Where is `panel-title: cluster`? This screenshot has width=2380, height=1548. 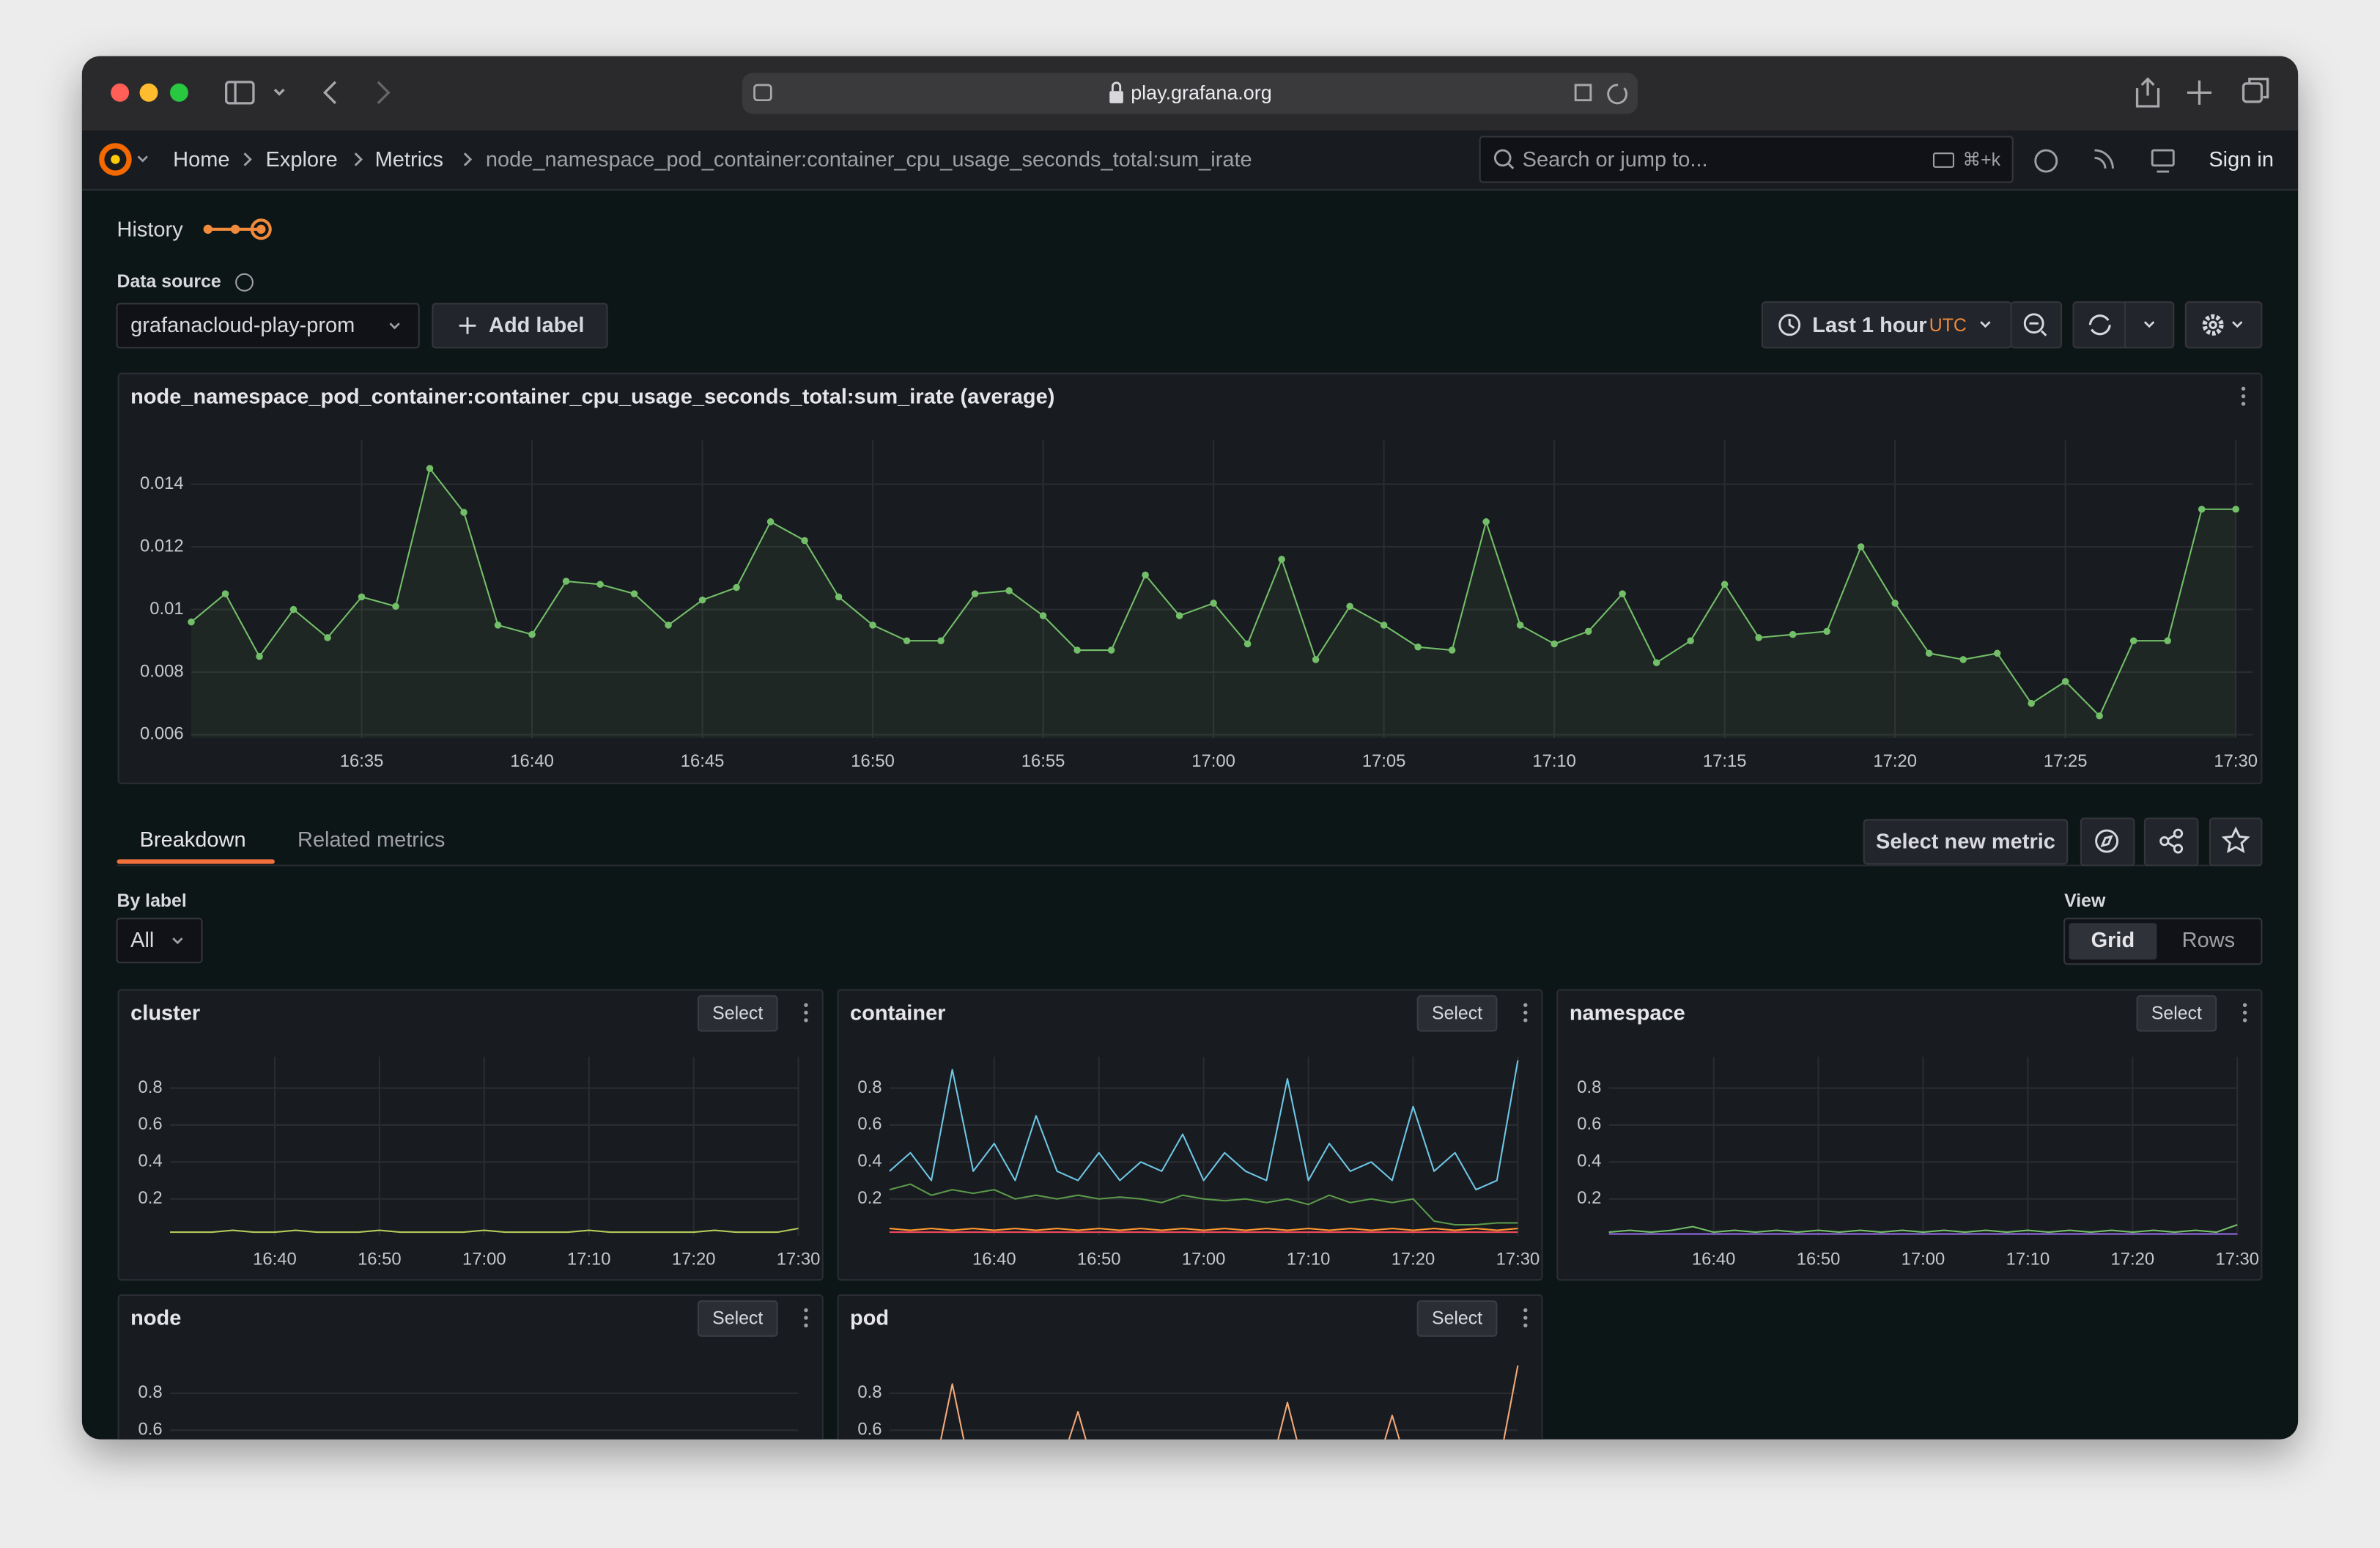 panel-title: cluster is located at coordinates (165, 1013).